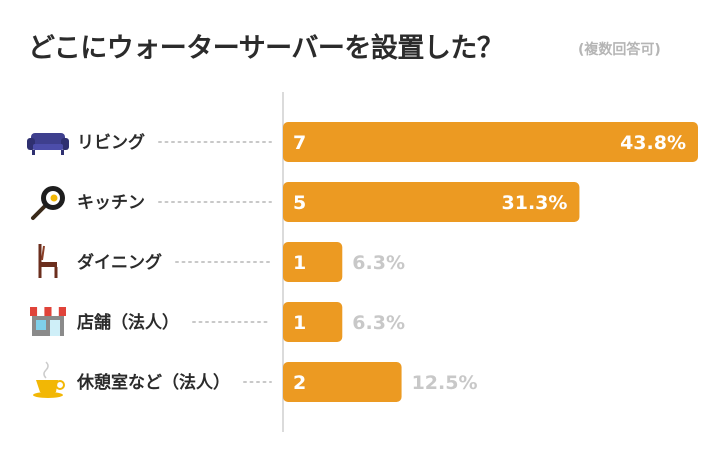  What do you see at coordinates (48, 144) in the screenshot?
I see `sofa-icon` at bounding box center [48, 144].